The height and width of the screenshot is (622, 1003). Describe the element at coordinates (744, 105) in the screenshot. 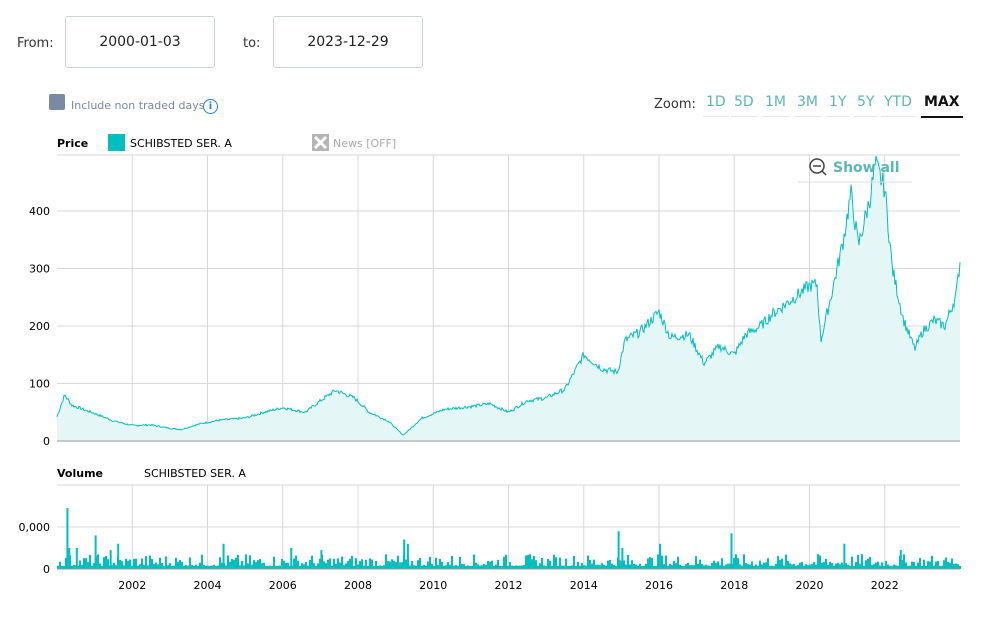

I see `zoom-5d-button: 5D` at that location.